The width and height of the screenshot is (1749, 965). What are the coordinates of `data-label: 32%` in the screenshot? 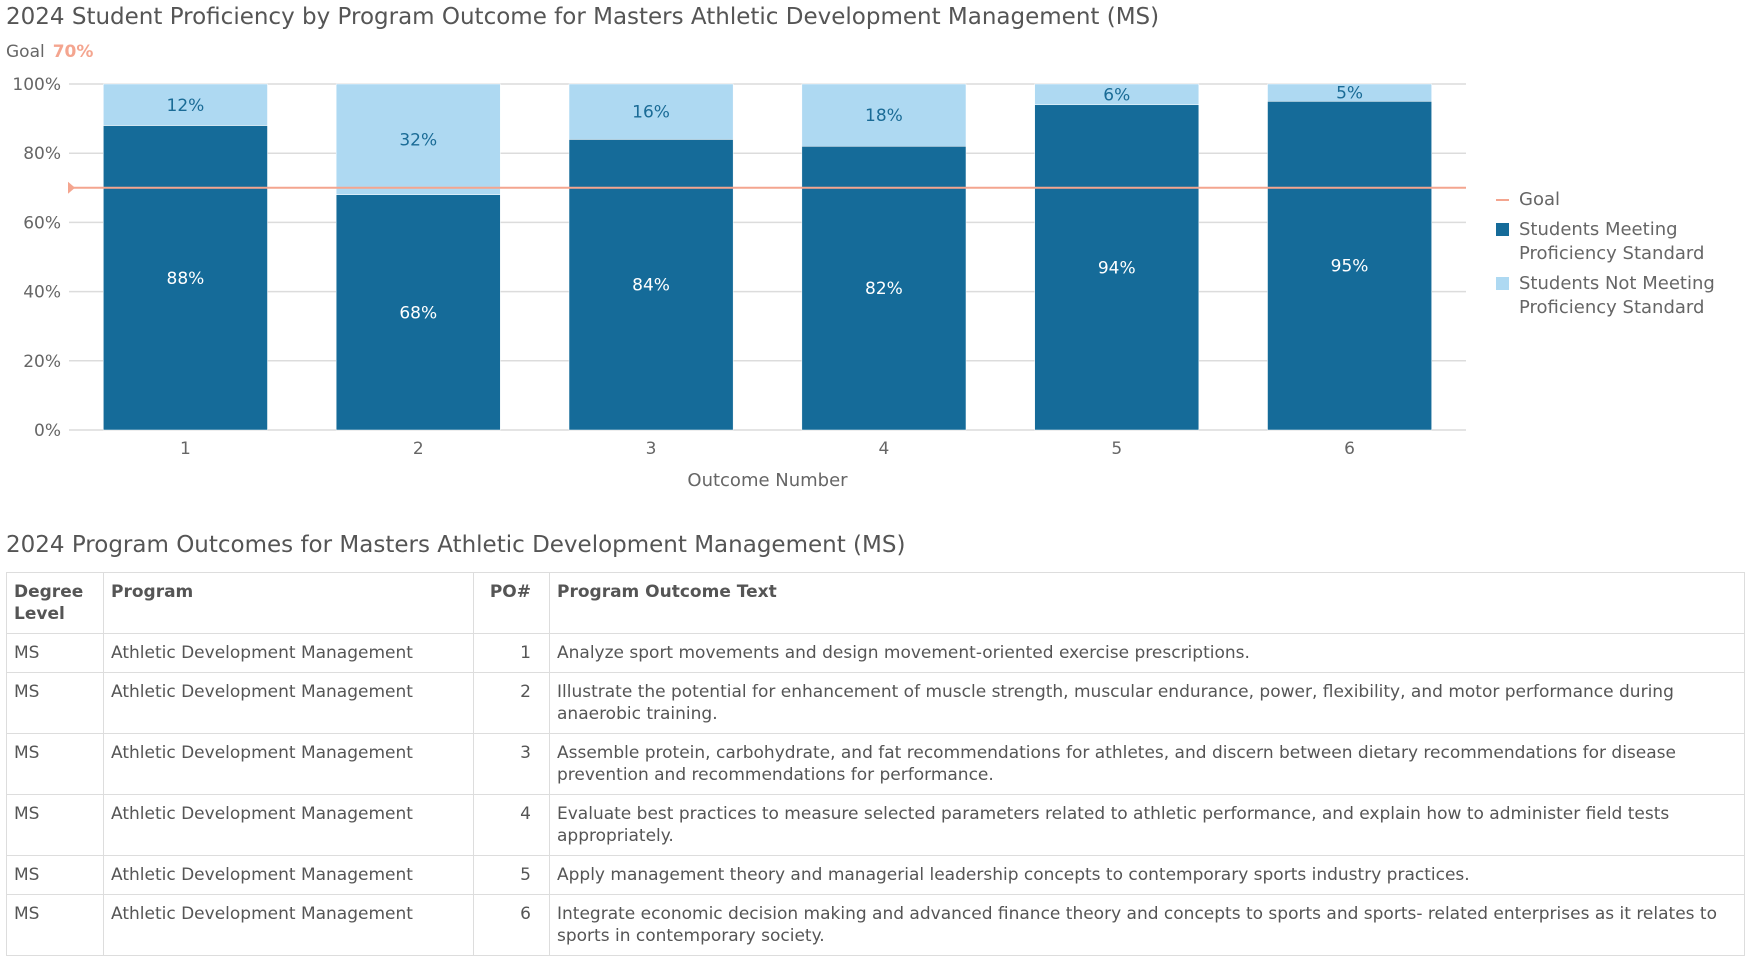 It's located at (418, 140).